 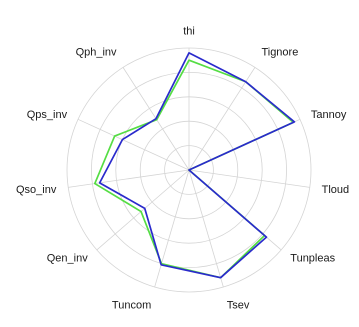 What do you see at coordinates (96, 53) in the screenshot?
I see `axis-label-qph-inv: Qph_inv` at bounding box center [96, 53].